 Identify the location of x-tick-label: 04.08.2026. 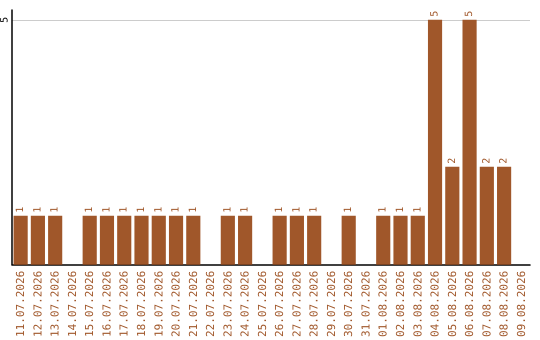
(435, 304).